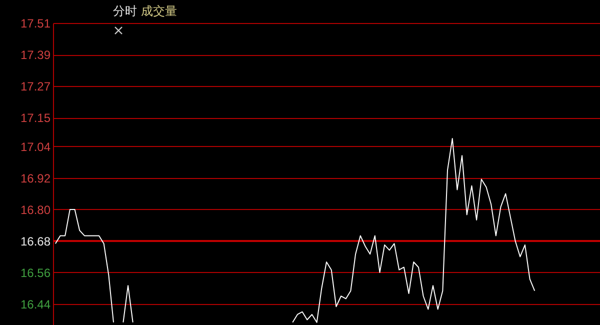 The image size is (600, 325). I want to click on chart-subtitle: 成交量, so click(159, 11).